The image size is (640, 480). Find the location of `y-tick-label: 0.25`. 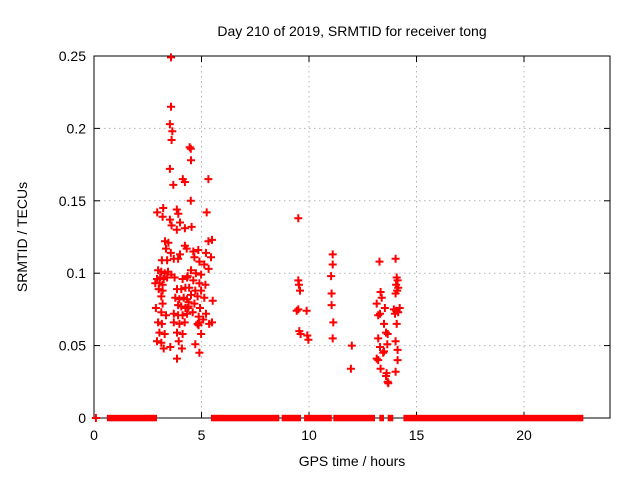

y-tick-label: 0.25 is located at coordinates (72, 56).